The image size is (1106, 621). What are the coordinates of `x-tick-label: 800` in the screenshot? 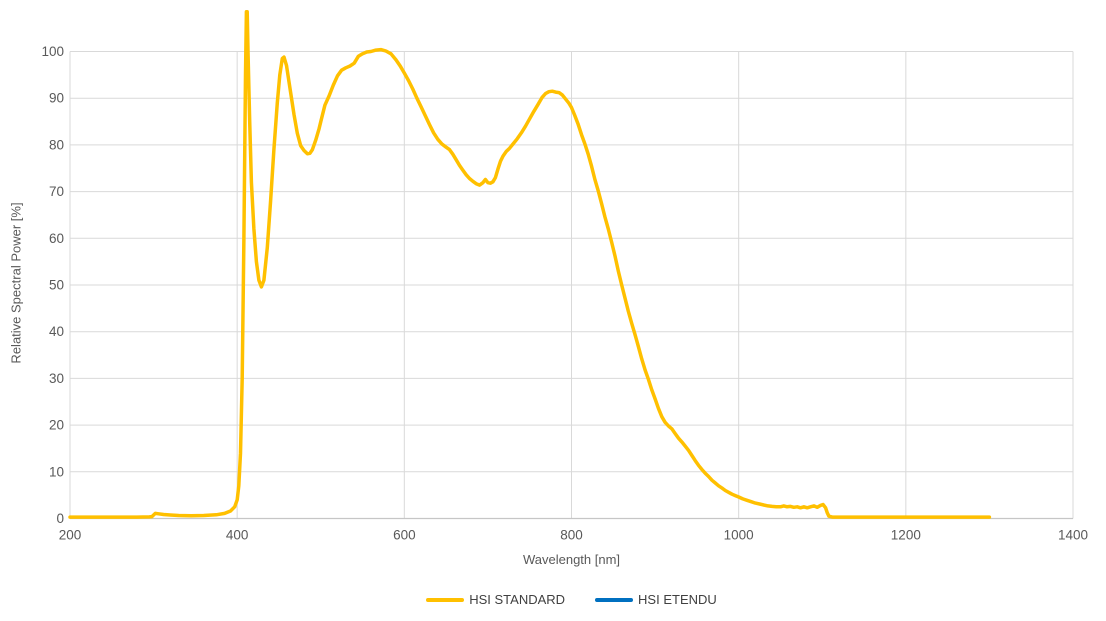 It's located at (571, 535).